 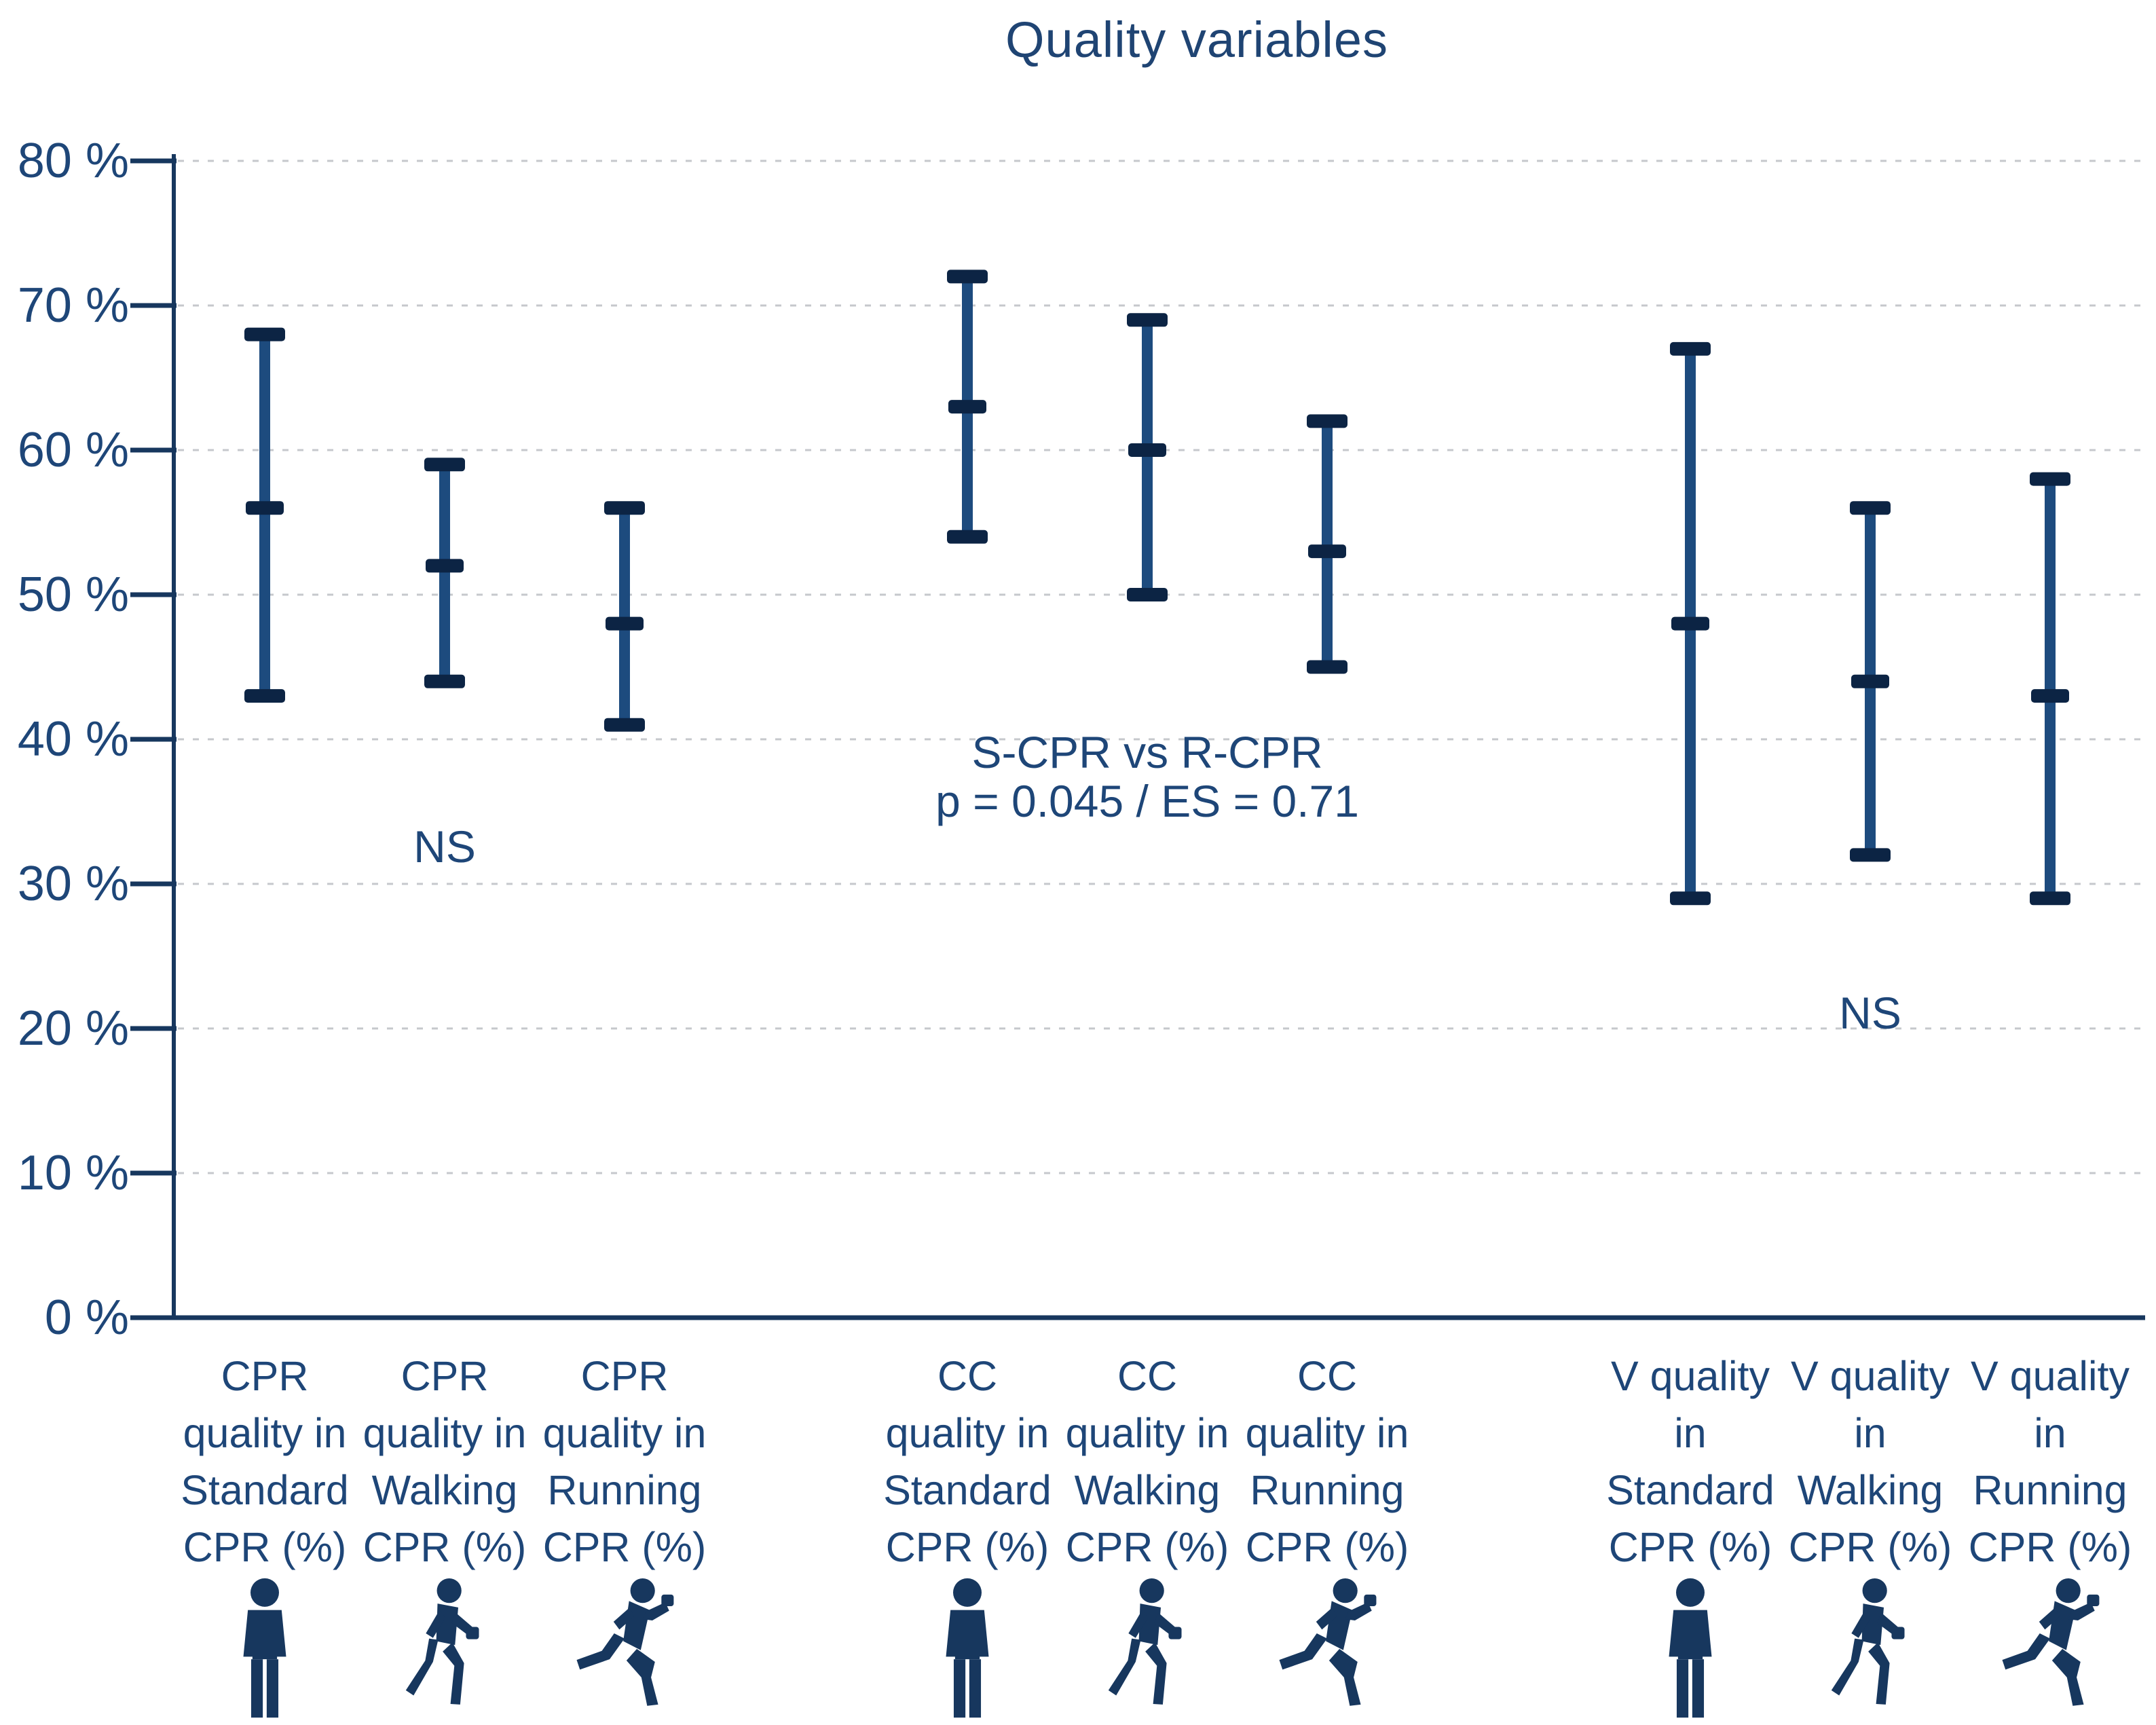 I want to click on y-tick-label: 50 %, so click(x=73, y=595).